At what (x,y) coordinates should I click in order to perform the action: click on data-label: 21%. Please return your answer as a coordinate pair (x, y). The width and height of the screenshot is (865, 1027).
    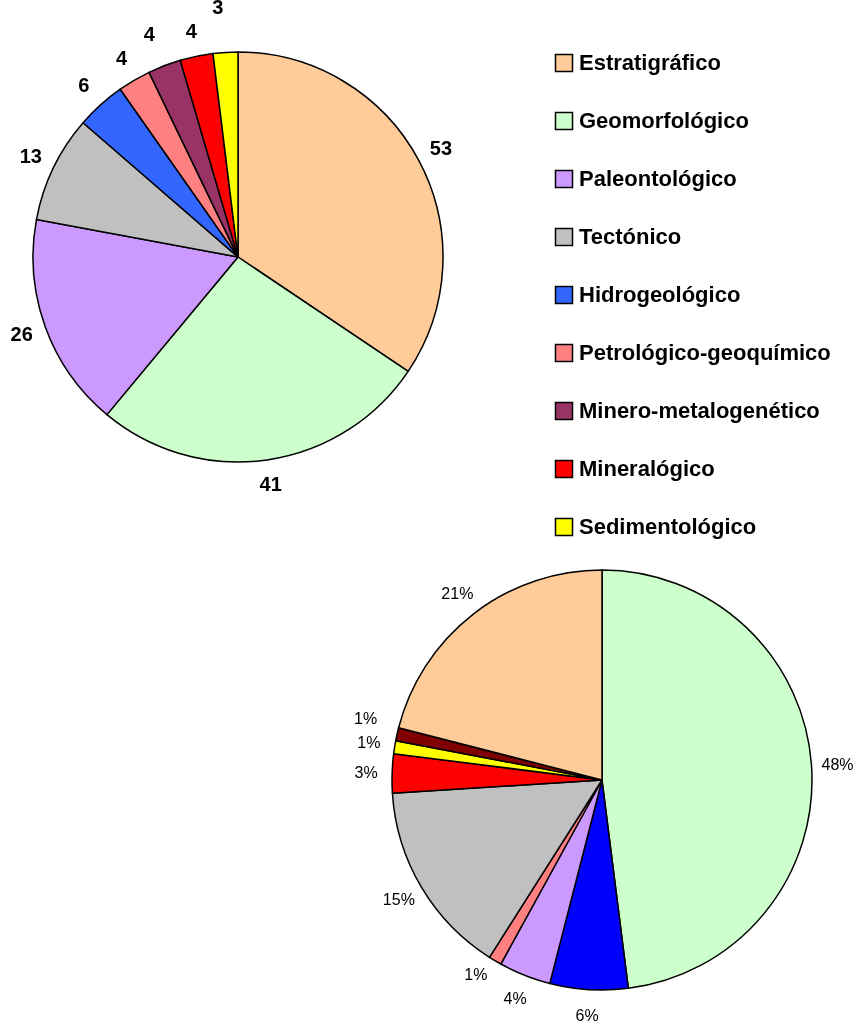
    Looking at the image, I should click on (457, 593).